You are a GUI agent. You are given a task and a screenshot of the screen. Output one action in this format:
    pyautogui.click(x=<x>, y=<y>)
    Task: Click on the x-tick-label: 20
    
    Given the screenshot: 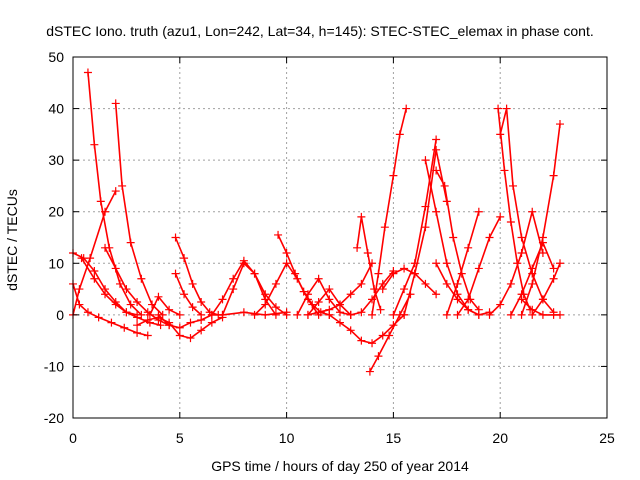 What is the action you would take?
    pyautogui.click(x=500, y=438)
    